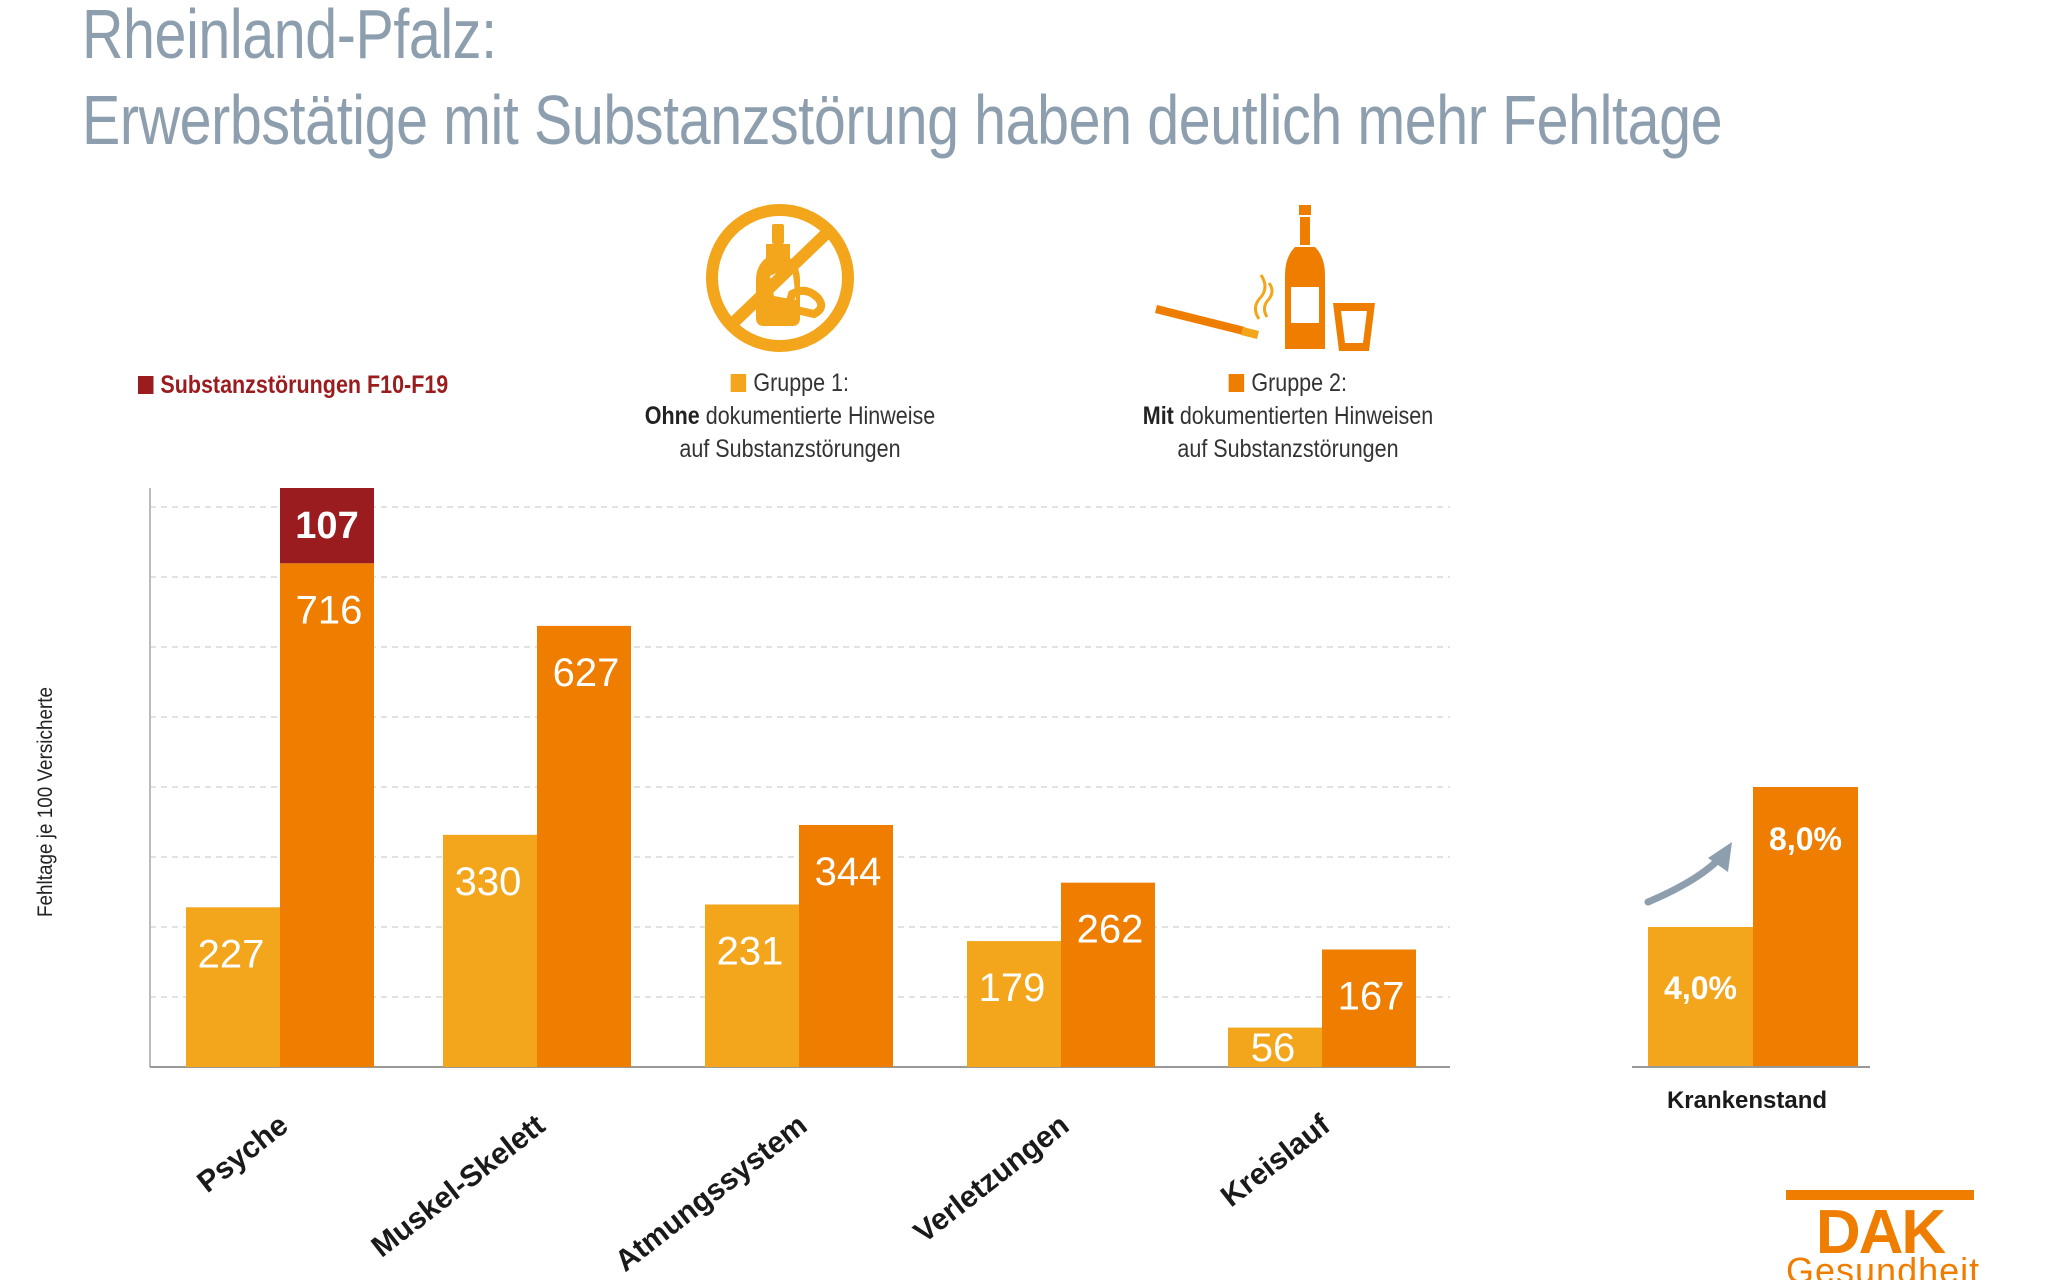 This screenshot has height=1280, width=2048. I want to click on krankenstand-bar-group2, so click(1805, 927).